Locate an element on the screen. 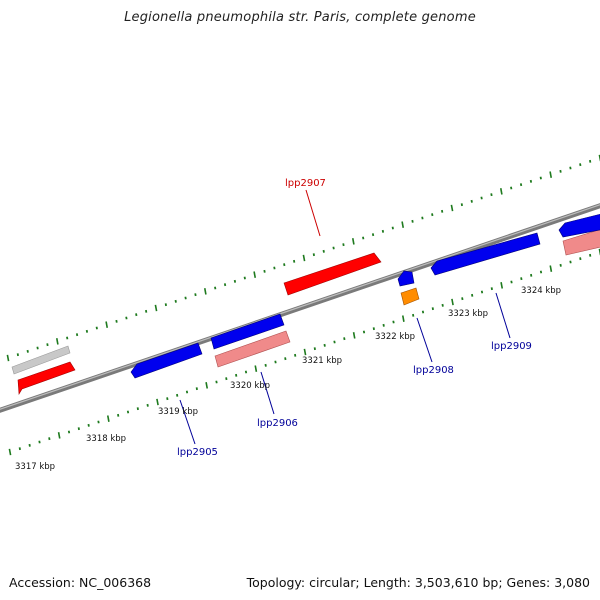 The width and height of the screenshot is (600, 600). gene-label-lpp2909: lpp2909 is located at coordinates (511, 346).